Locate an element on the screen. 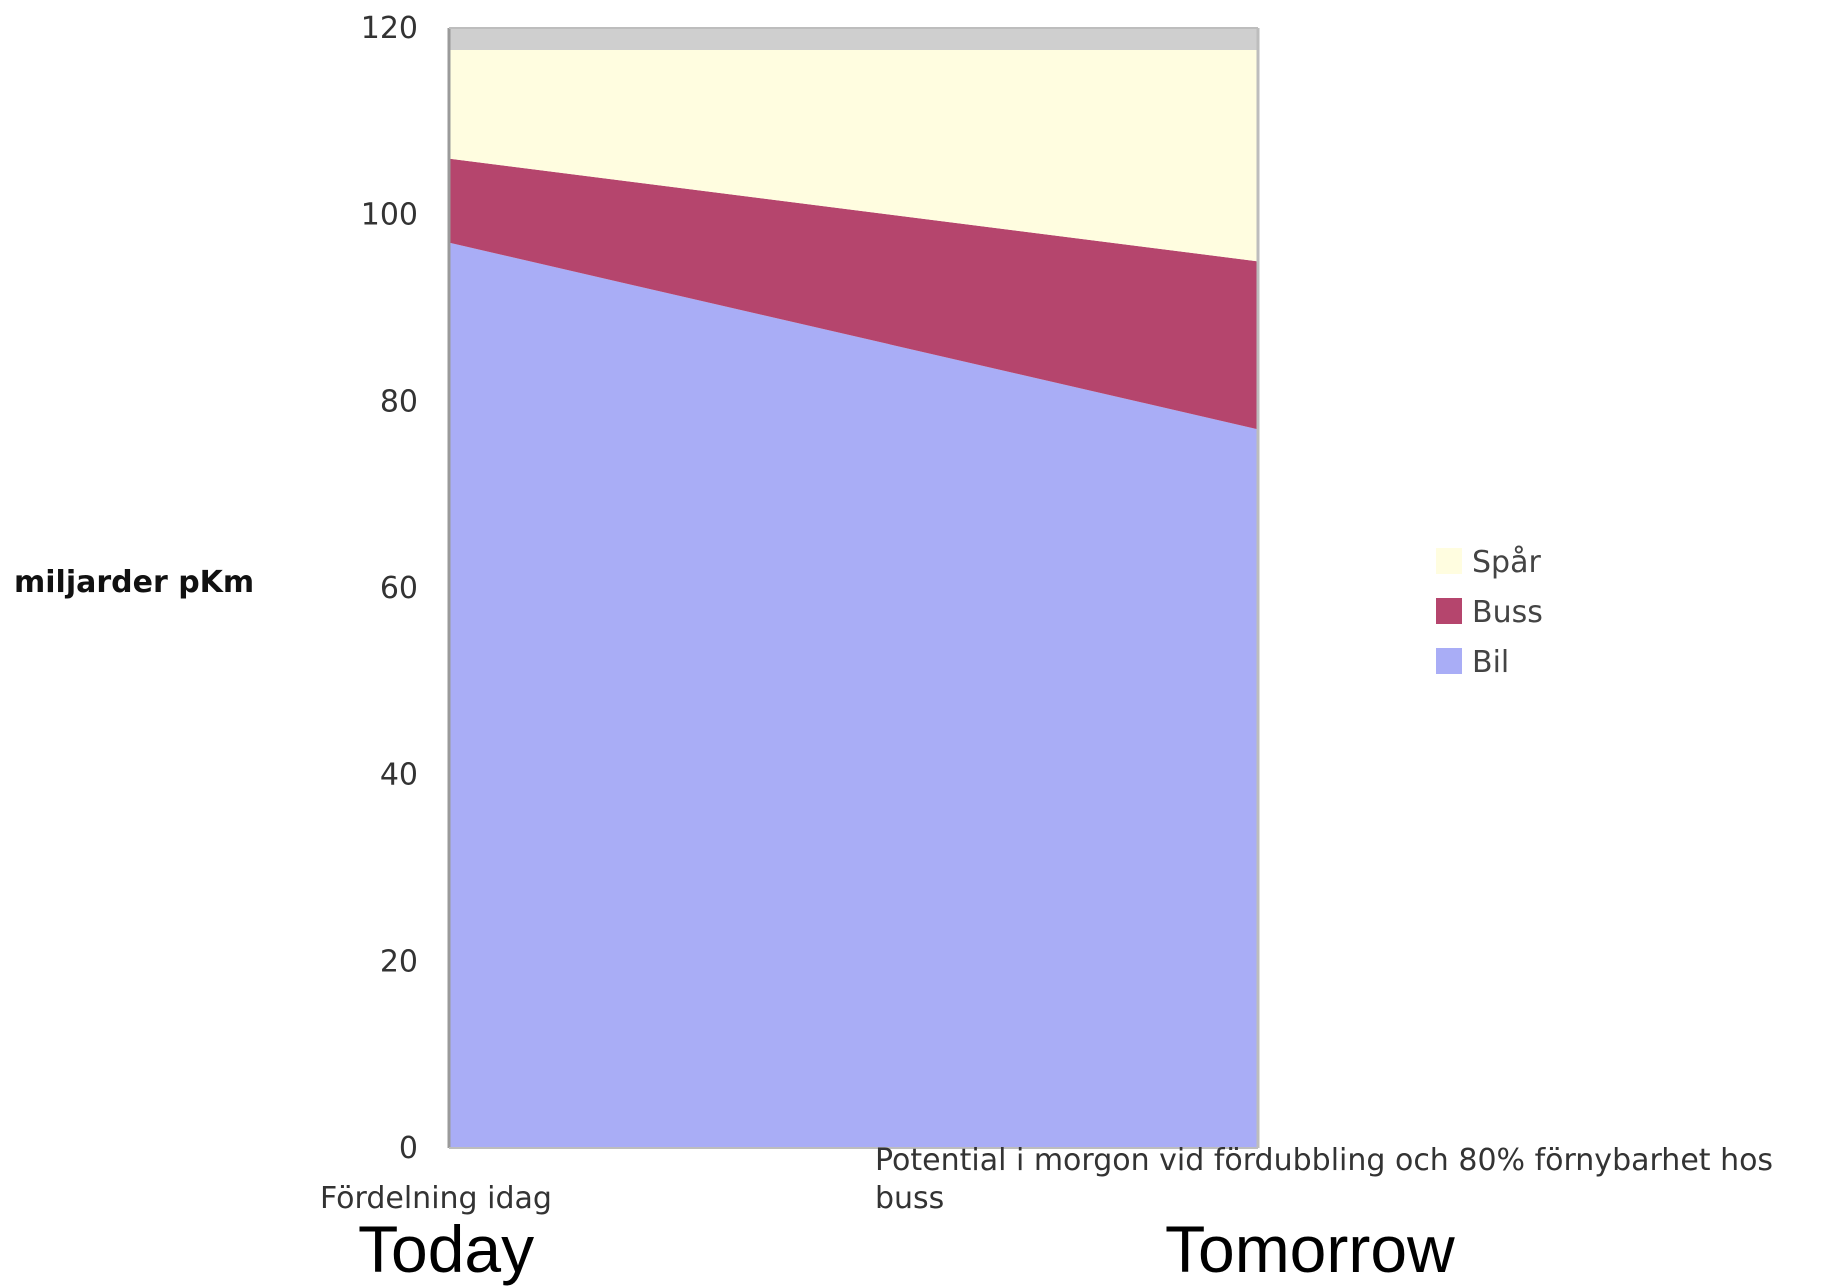  y-tick-label: 80 is located at coordinates (399, 401).